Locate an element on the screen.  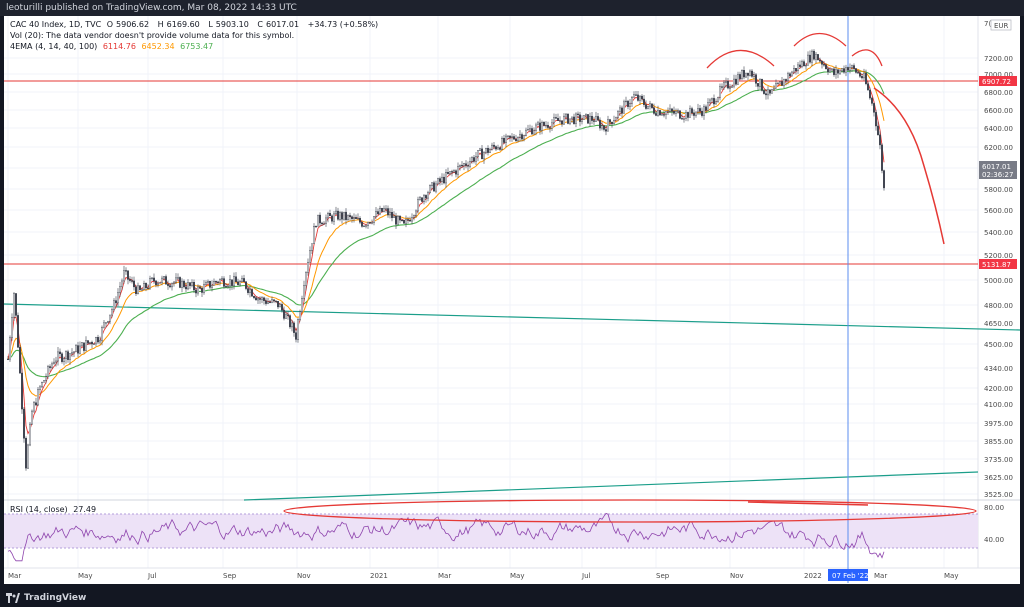
descending-trendline is located at coordinates (512, 317).